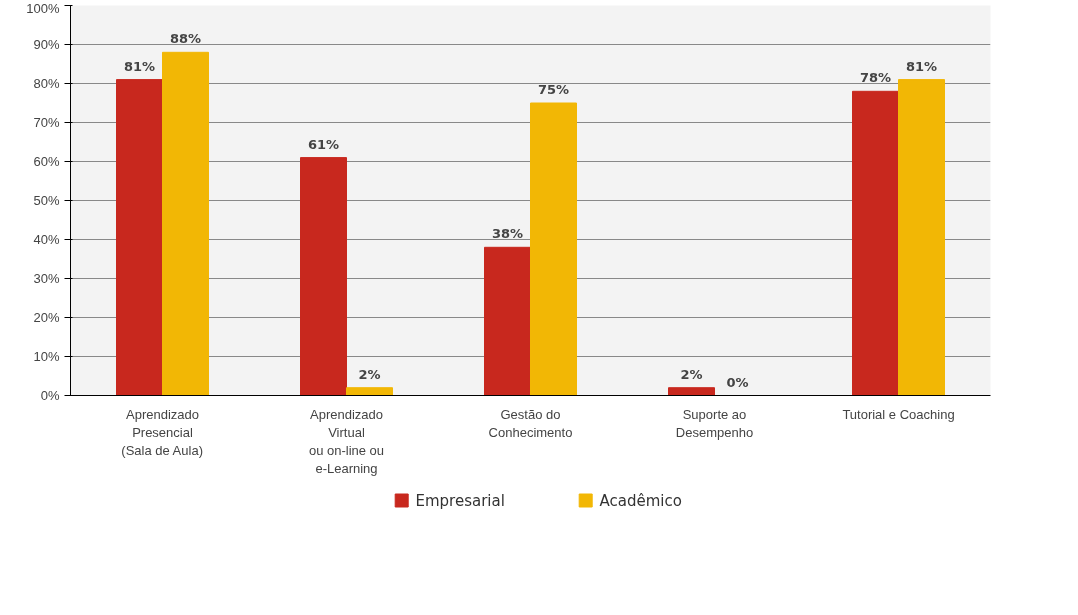 The height and width of the screenshot is (615, 1078). Describe the element at coordinates (50, 395) in the screenshot. I see `y-tick-label: 0%` at that location.